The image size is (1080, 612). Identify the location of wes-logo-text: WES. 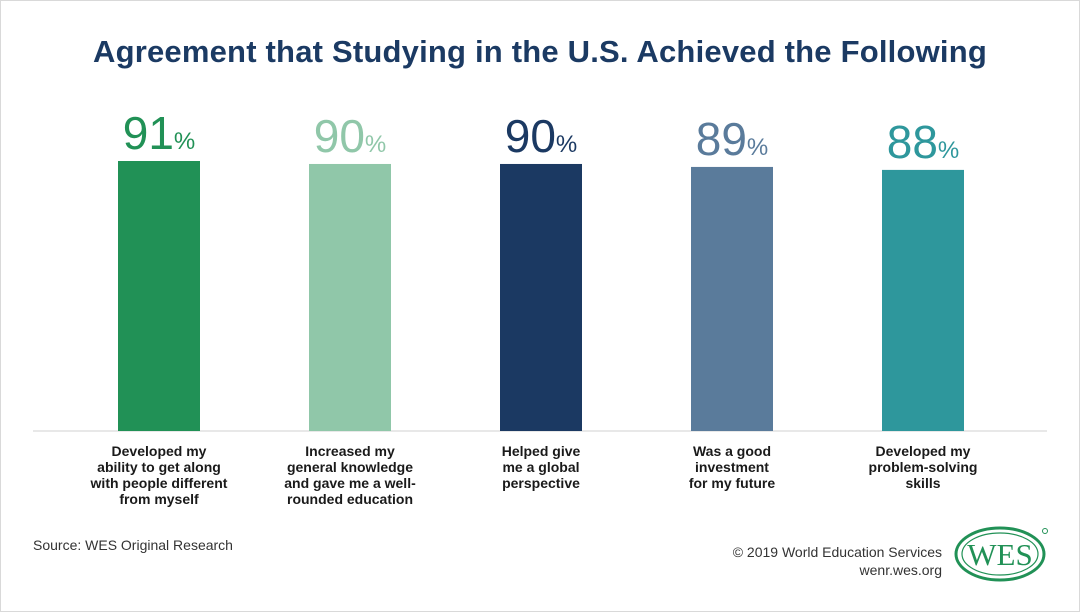
(999, 554).